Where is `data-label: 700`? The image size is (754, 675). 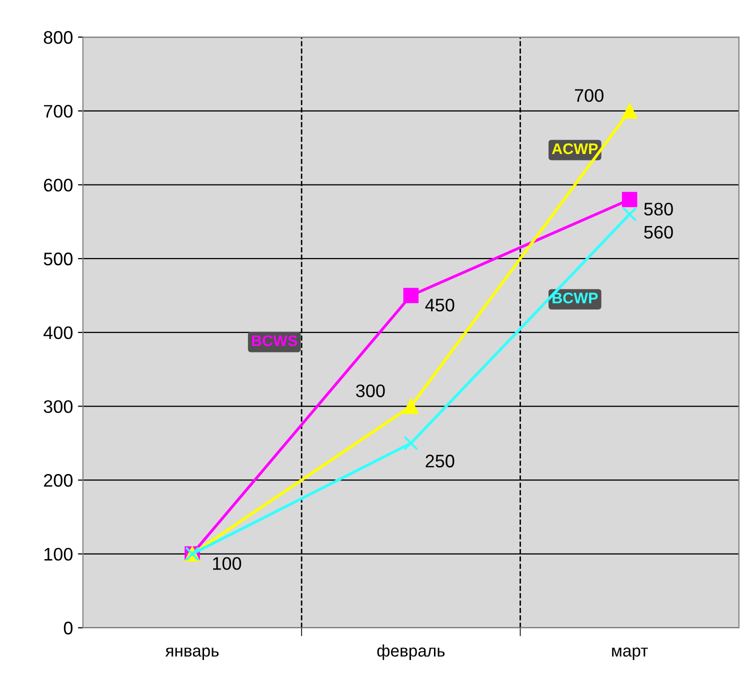
data-label: 700 is located at coordinates (589, 95).